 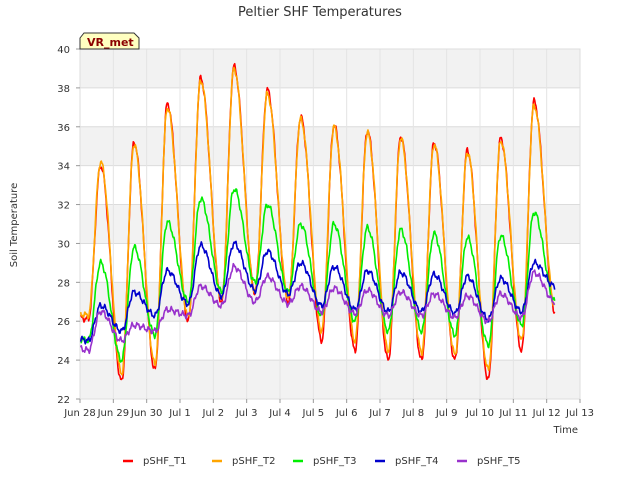 I want to click on y-tick-label: 38, so click(x=63, y=89).